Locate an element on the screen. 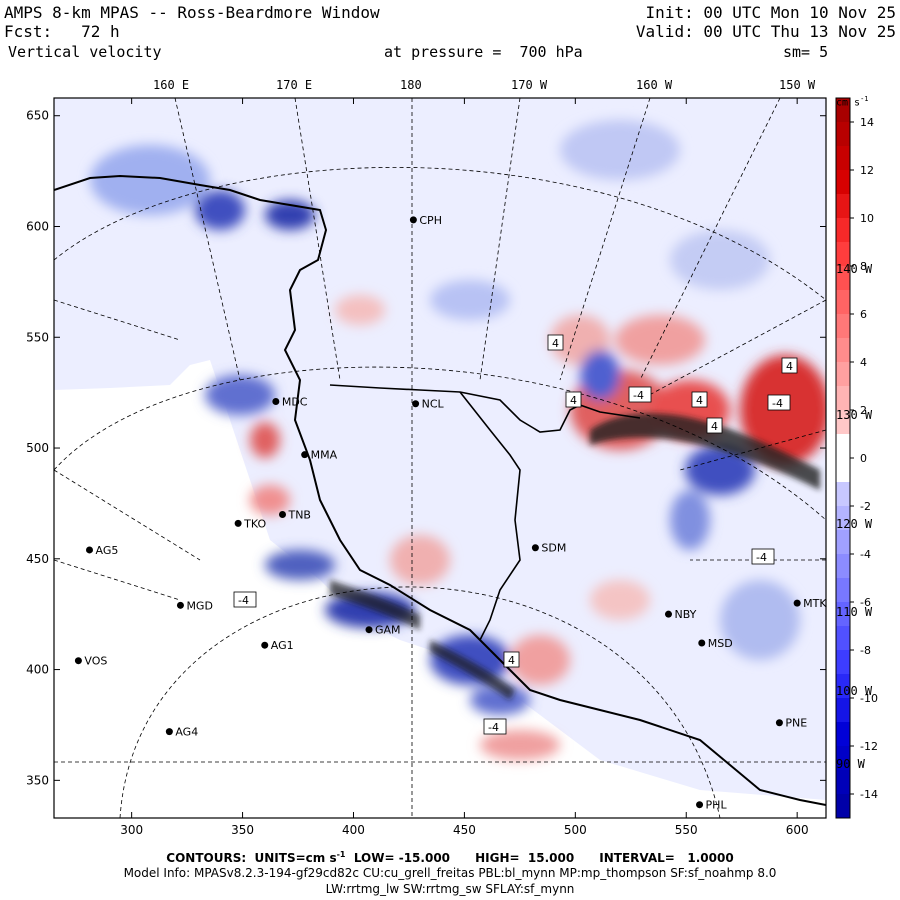 The image size is (900, 900). lon-label-100w: 100 W is located at coordinates (854, 691).